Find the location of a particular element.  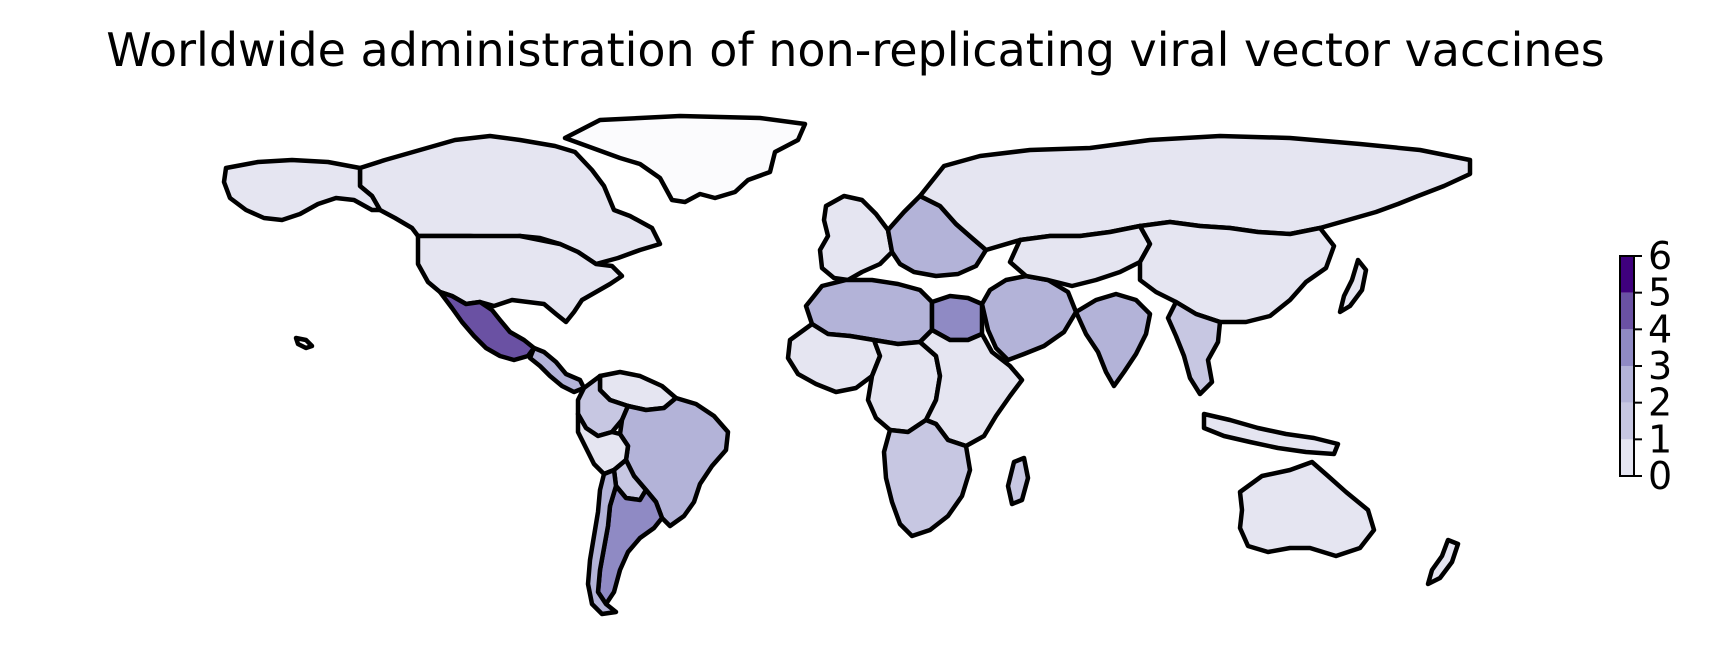

colorbar-tick-label: 1 is located at coordinates (1660, 439).